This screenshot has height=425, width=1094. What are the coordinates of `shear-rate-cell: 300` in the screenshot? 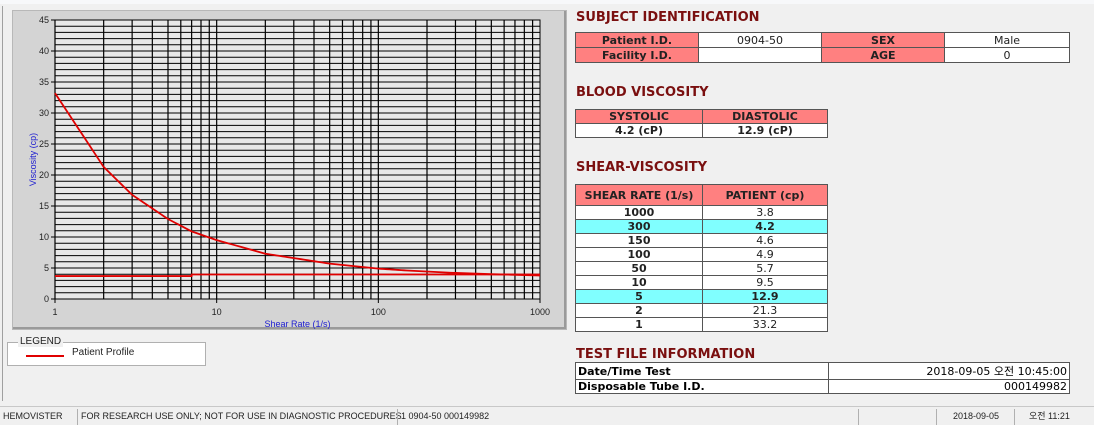 It's located at (639, 226).